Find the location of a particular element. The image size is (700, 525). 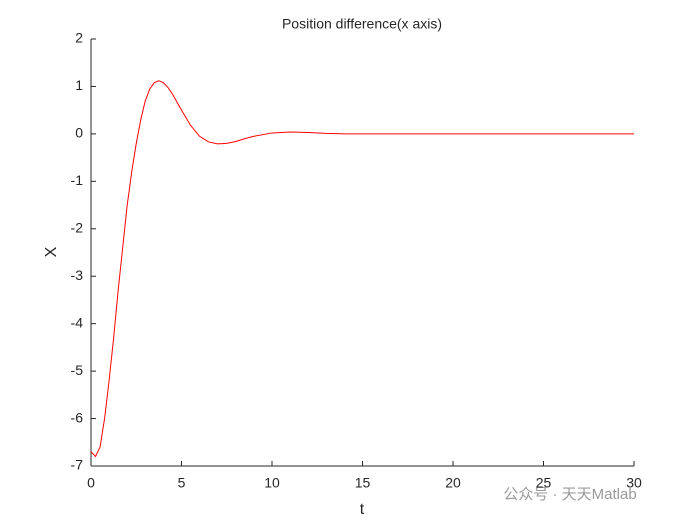

y-axis-label: X is located at coordinates (51, 251).